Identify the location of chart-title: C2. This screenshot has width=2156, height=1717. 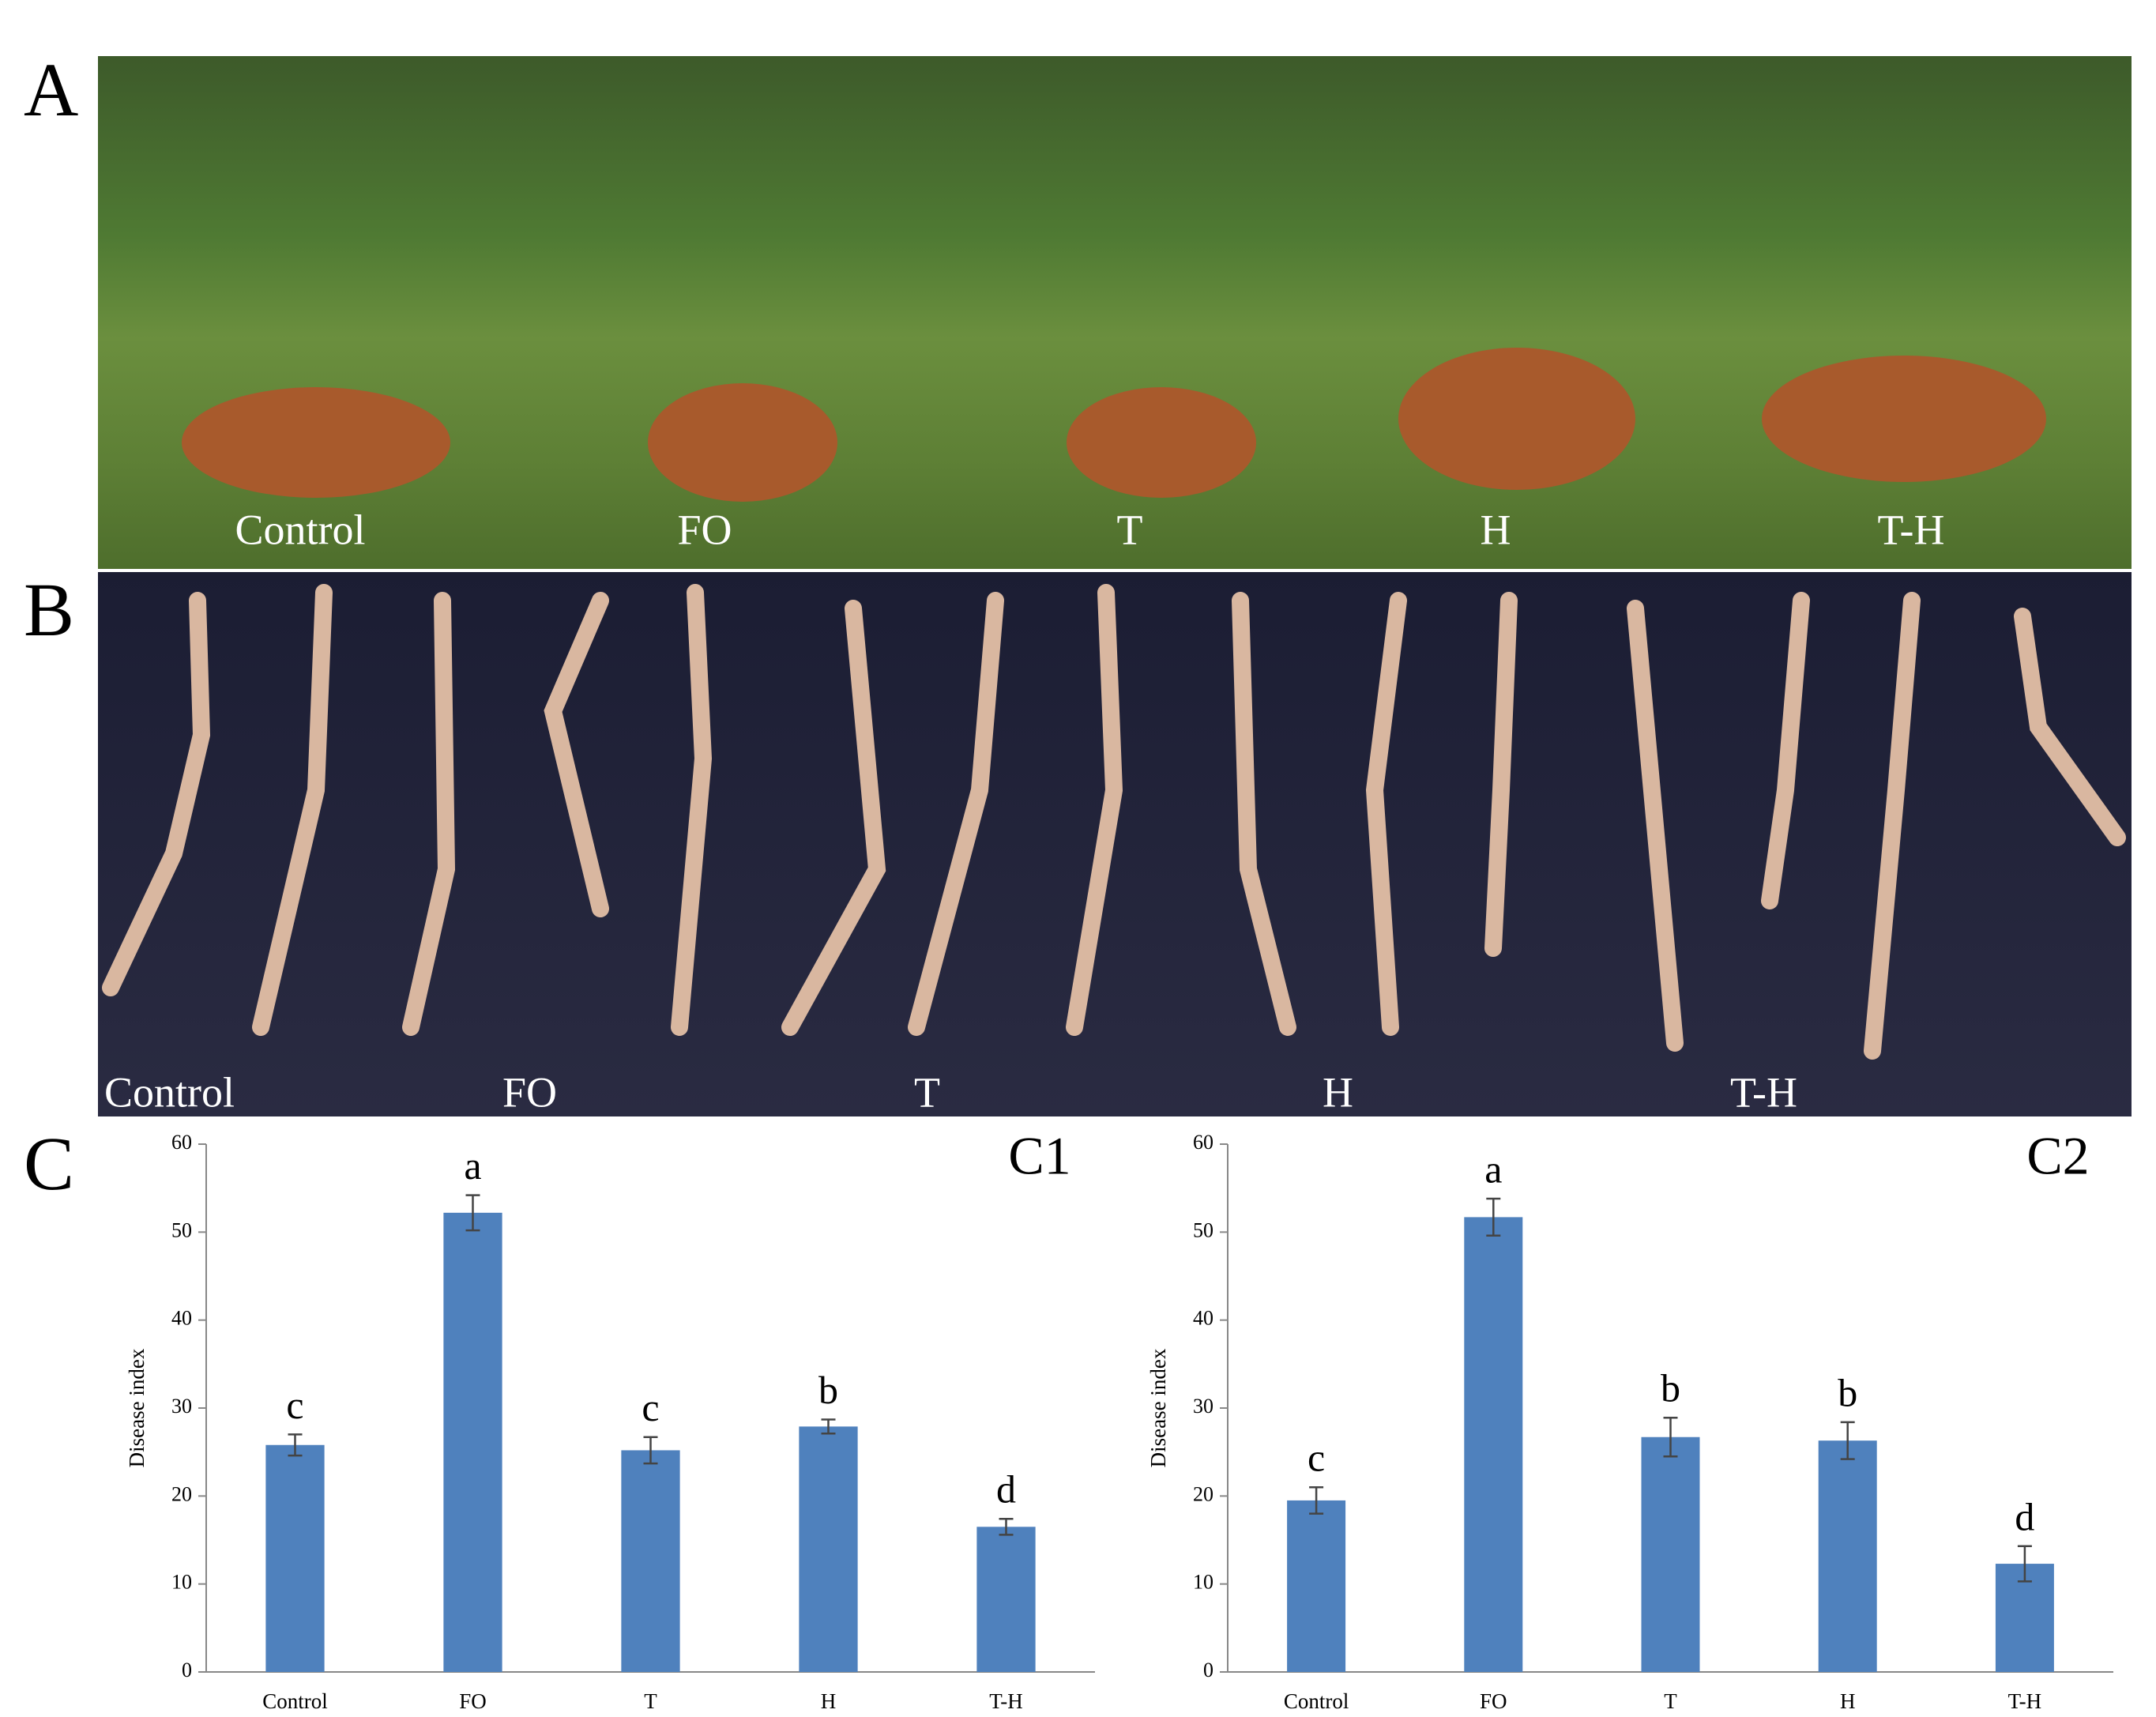
(2058, 1156).